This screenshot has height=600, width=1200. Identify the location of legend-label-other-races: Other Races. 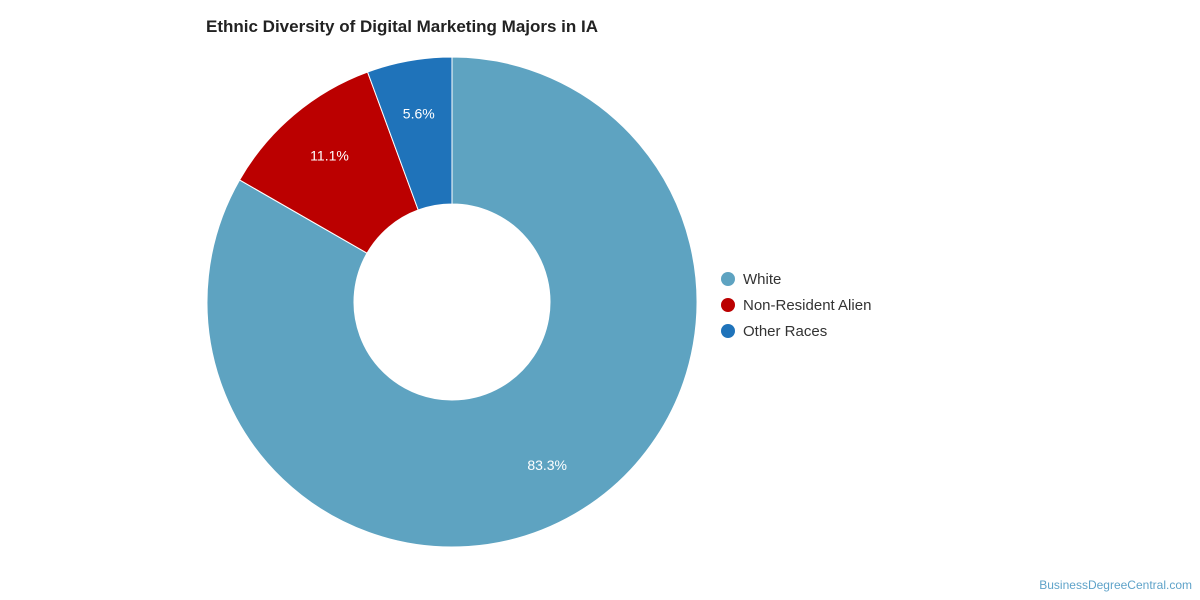
(785, 331).